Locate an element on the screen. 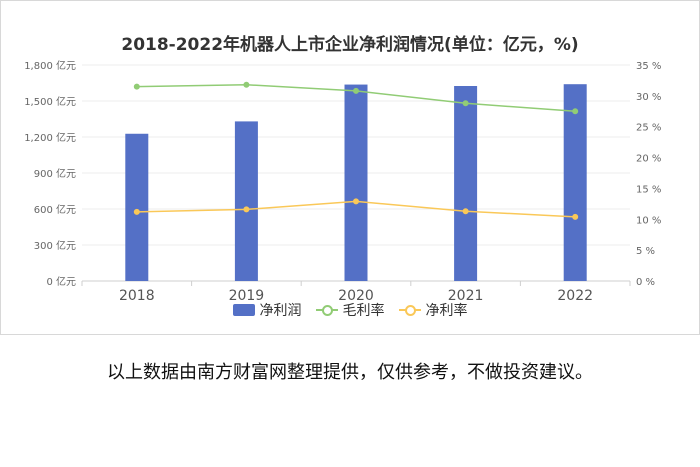 The width and height of the screenshot is (700, 467). y-right-tick-label: 10 % is located at coordinates (648, 220).